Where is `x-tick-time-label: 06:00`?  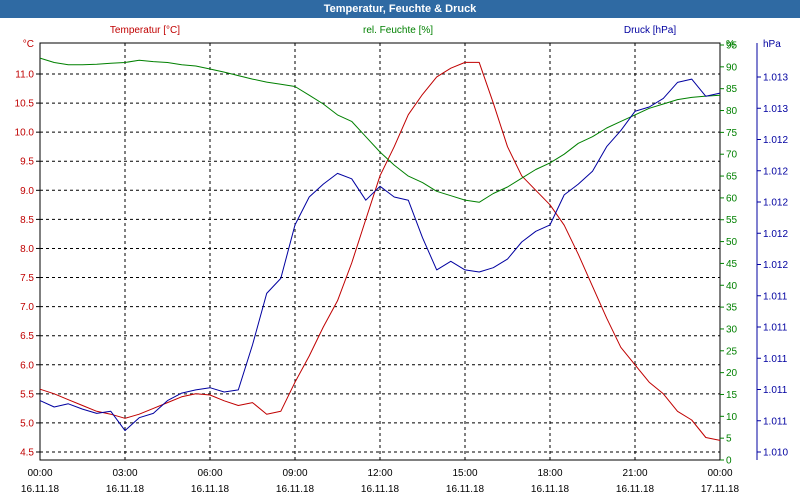 x-tick-time-label: 06:00 is located at coordinates (209, 473).